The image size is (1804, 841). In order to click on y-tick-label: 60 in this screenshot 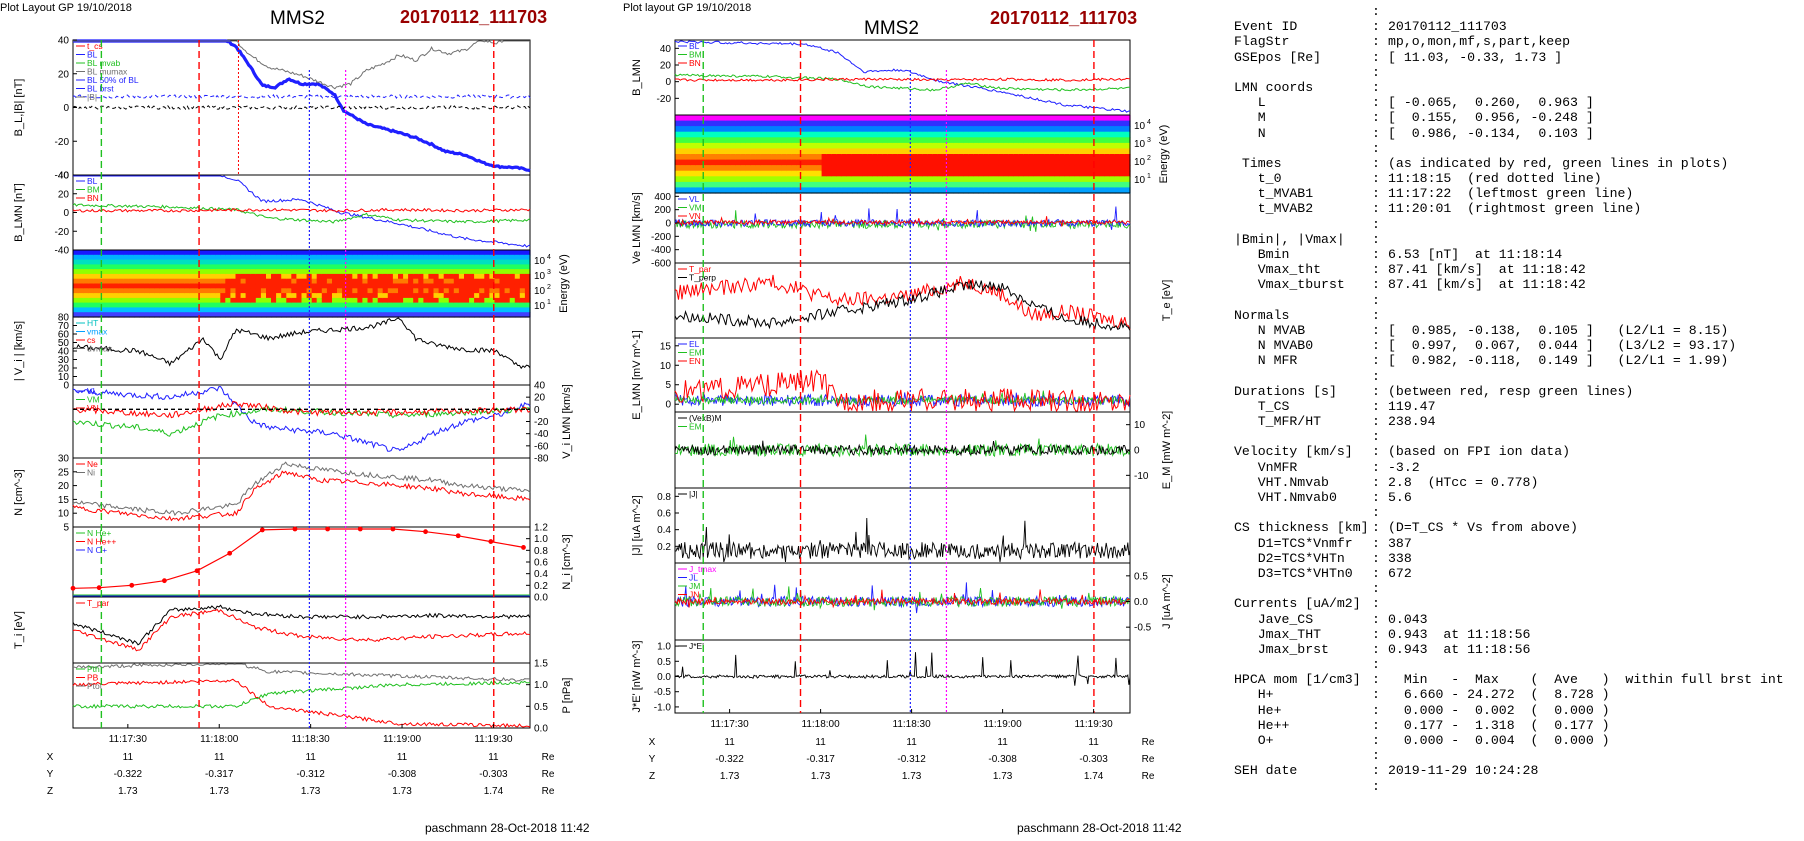, I will do `click(64, 335)`.